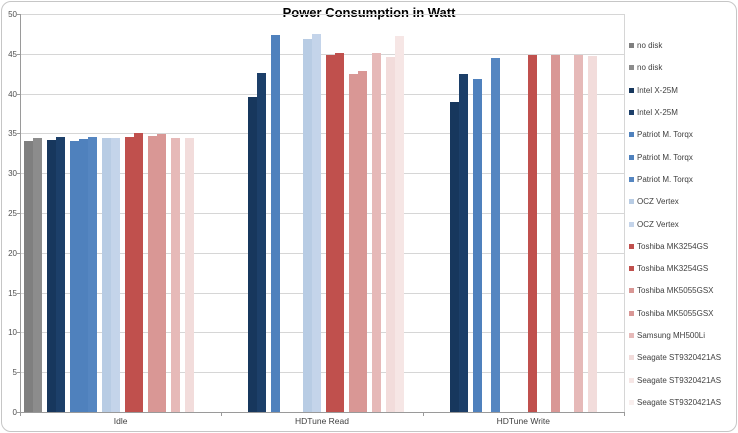 Image resolution: width=738 pixels, height=433 pixels. I want to click on y-axis-tick-label: 40, so click(12, 94).